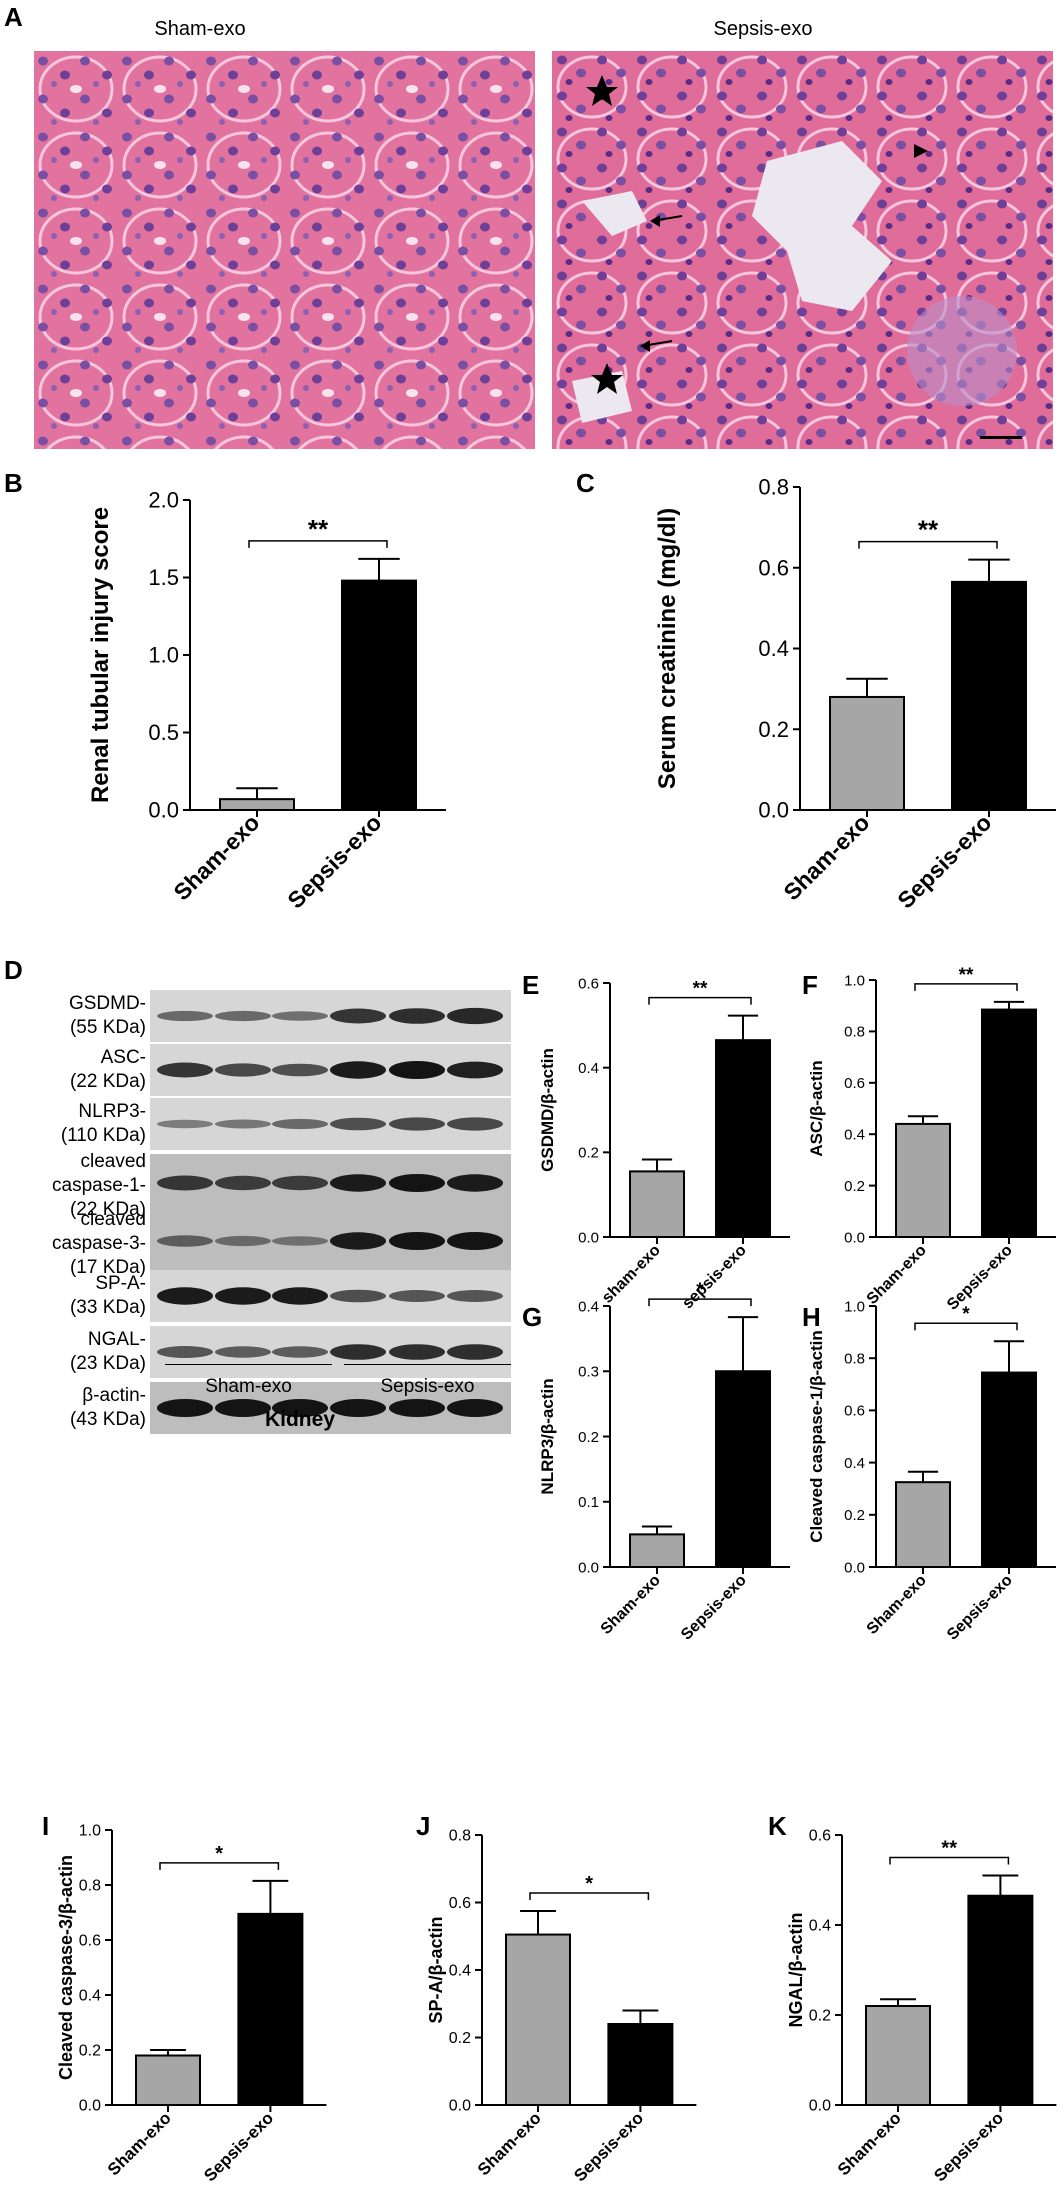  What do you see at coordinates (330, 1352) in the screenshot?
I see `blot-strip-ngal` at bounding box center [330, 1352].